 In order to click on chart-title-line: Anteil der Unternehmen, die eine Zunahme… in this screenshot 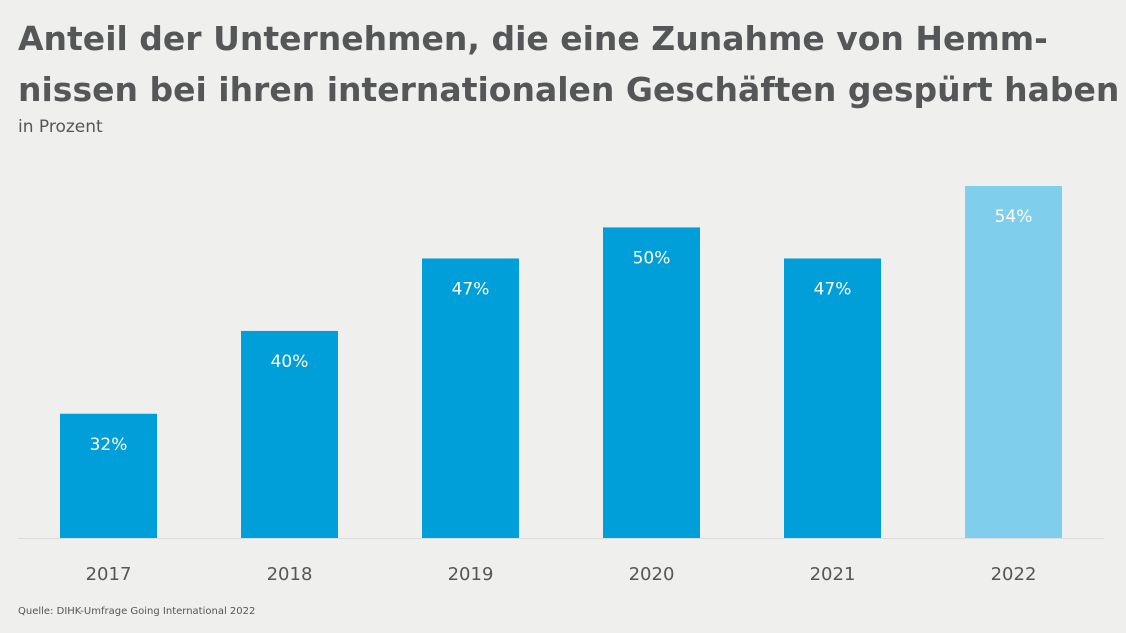, I will do `click(533, 38)`.